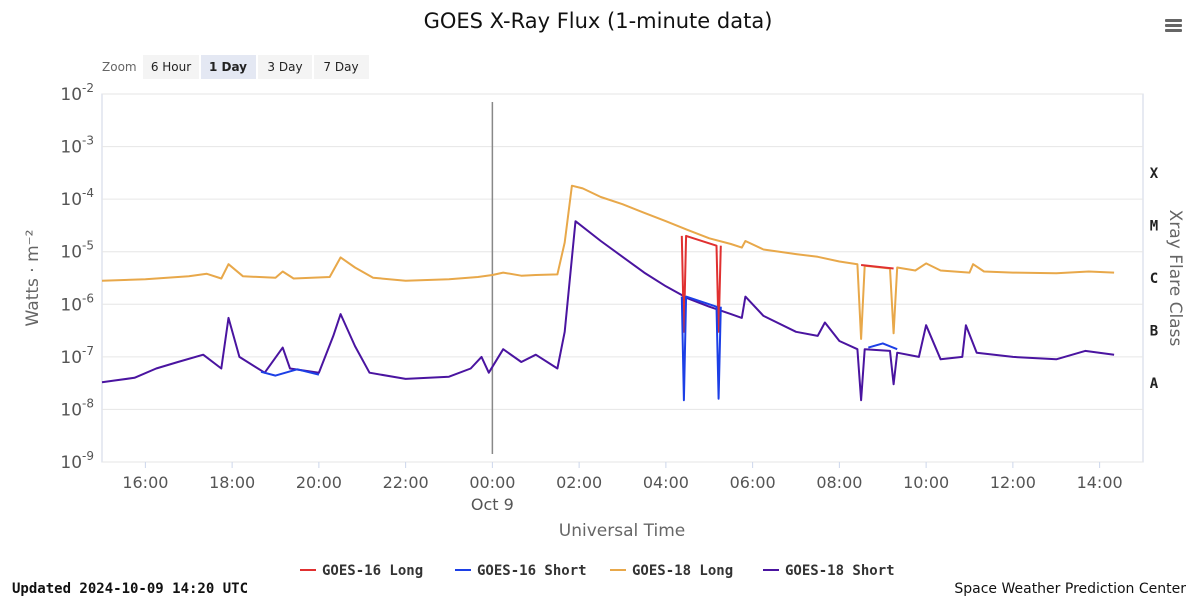 The image size is (1200, 602). Describe the element at coordinates (319, 482) in the screenshot. I see `x-tick-label: 20:00` at that location.